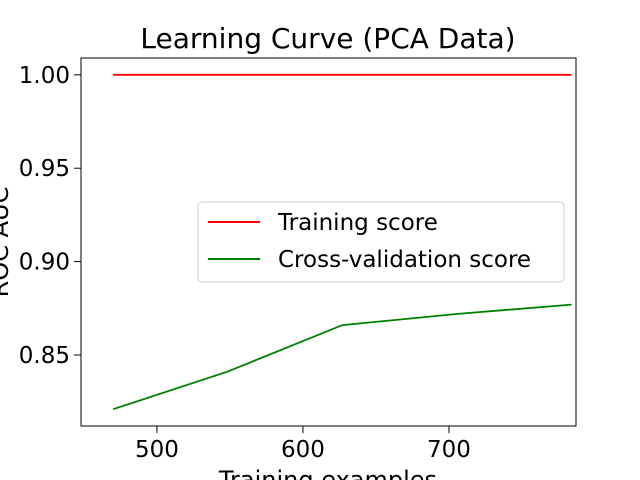  What do you see at coordinates (357, 223) in the screenshot?
I see `legend-label-training: Training score` at bounding box center [357, 223].